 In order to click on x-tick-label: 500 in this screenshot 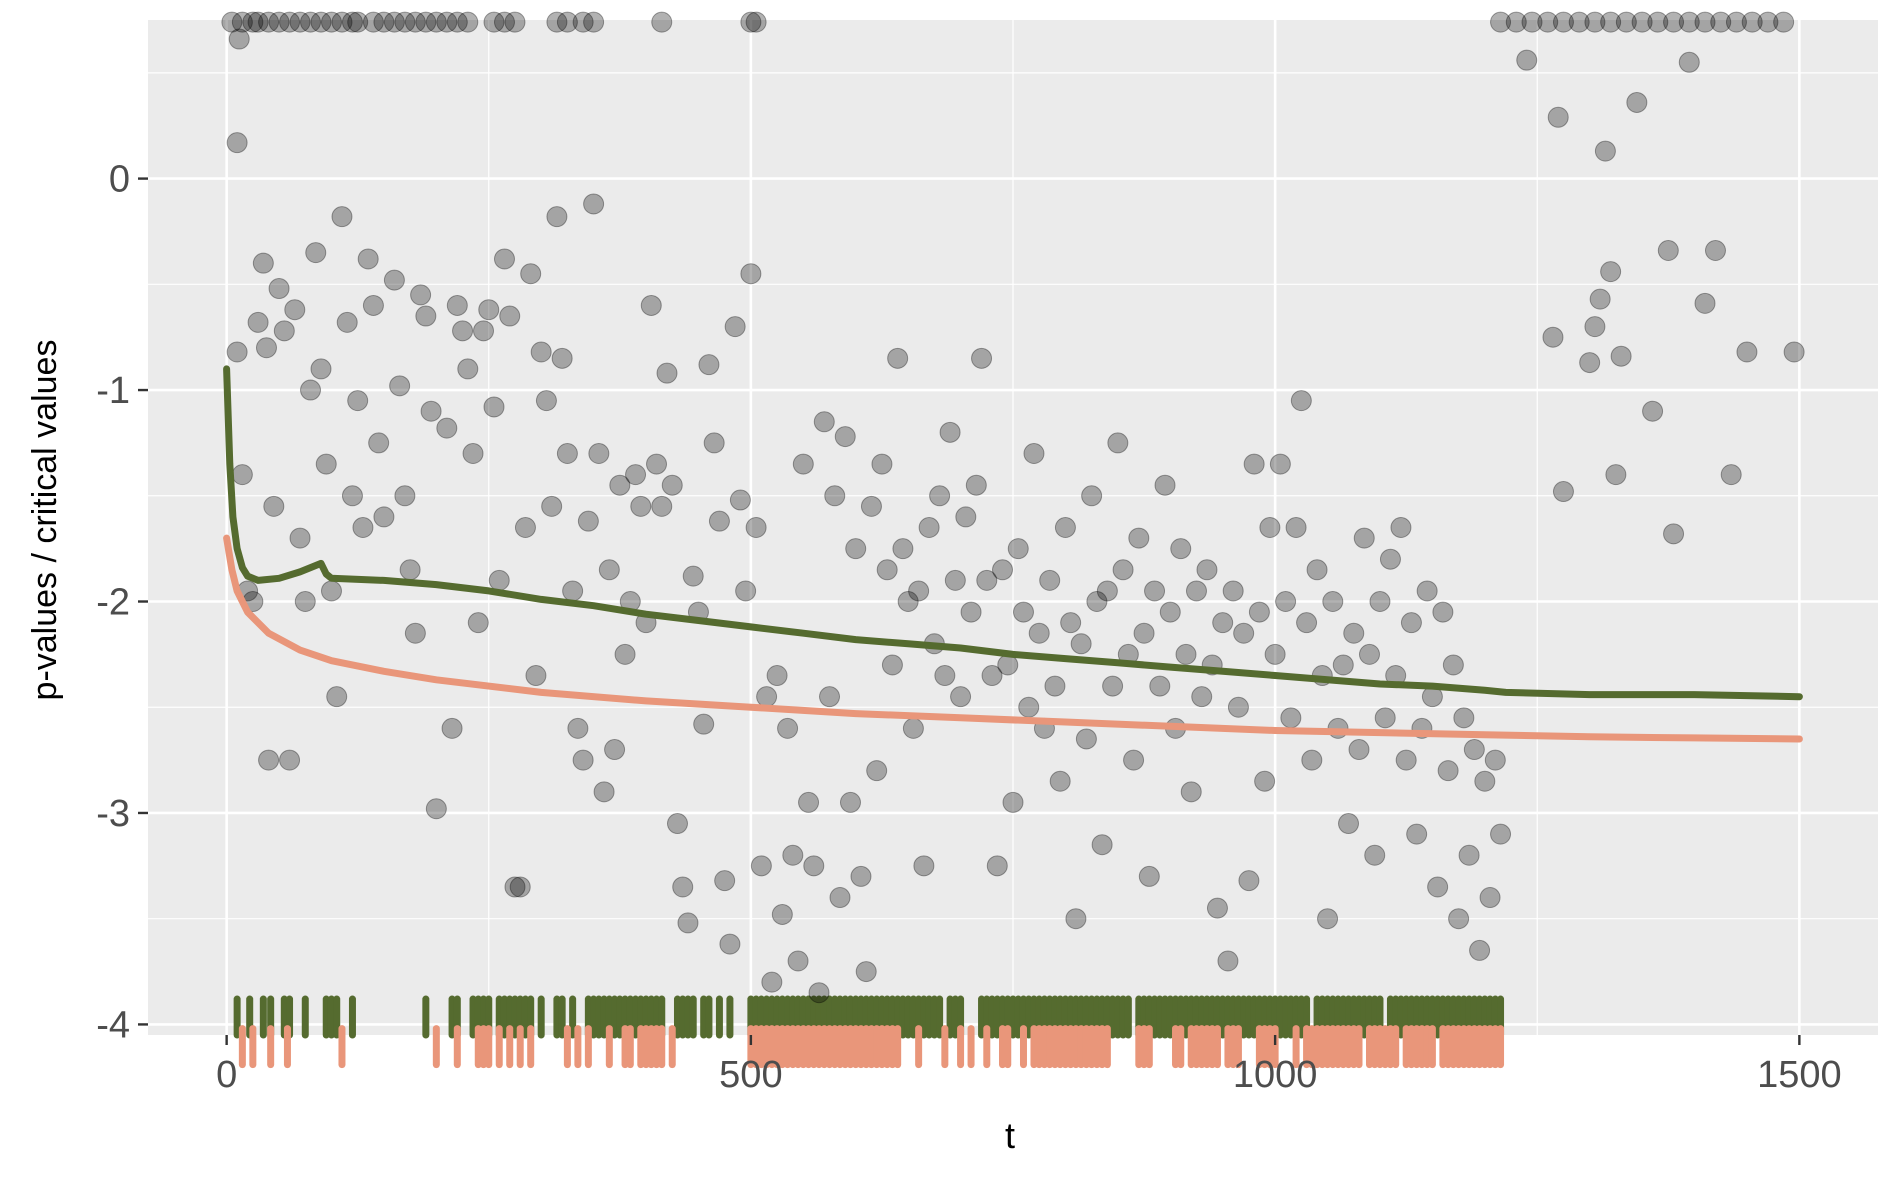, I will do `click(750, 1075)`.